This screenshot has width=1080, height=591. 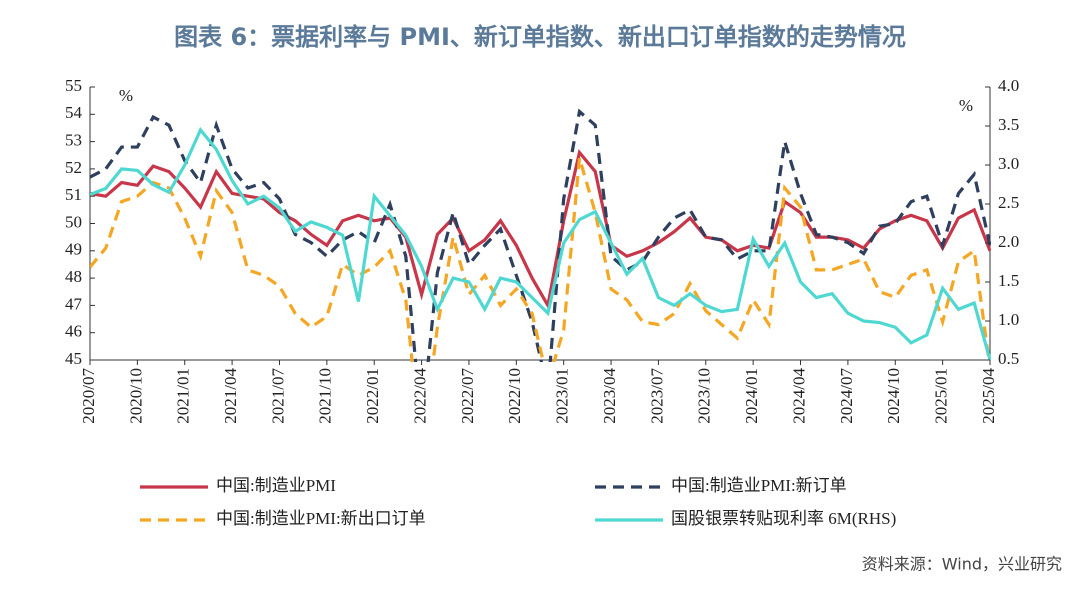 What do you see at coordinates (759, 485) in the screenshot?
I see `legend-label: 中国:制造业PMI:新订单` at bounding box center [759, 485].